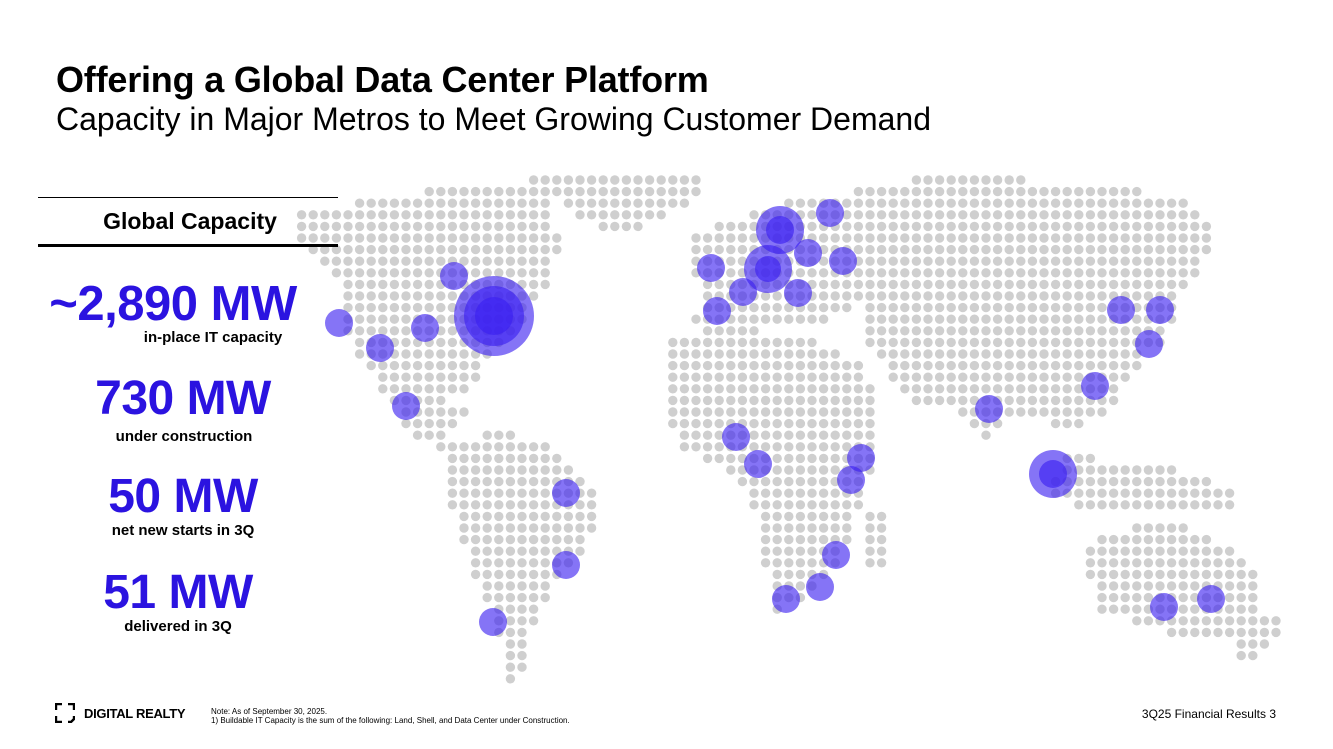  What do you see at coordinates (406, 406) in the screenshot?
I see `location-marker` at bounding box center [406, 406].